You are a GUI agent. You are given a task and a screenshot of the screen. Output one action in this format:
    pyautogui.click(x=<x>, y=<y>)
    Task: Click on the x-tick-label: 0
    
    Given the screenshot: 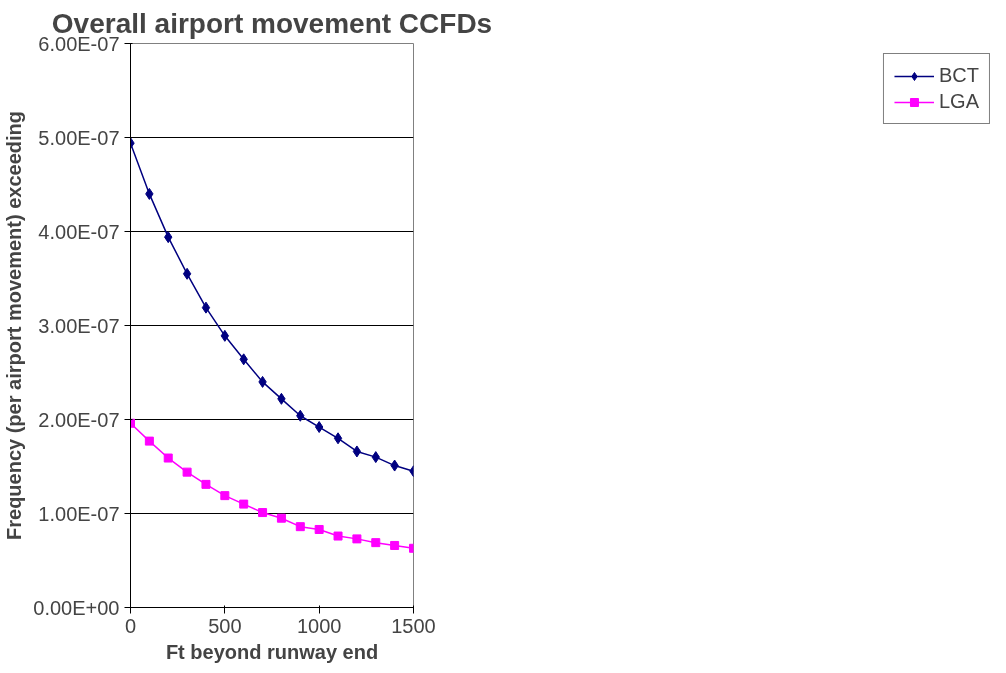 What is the action you would take?
    pyautogui.click(x=130, y=625)
    